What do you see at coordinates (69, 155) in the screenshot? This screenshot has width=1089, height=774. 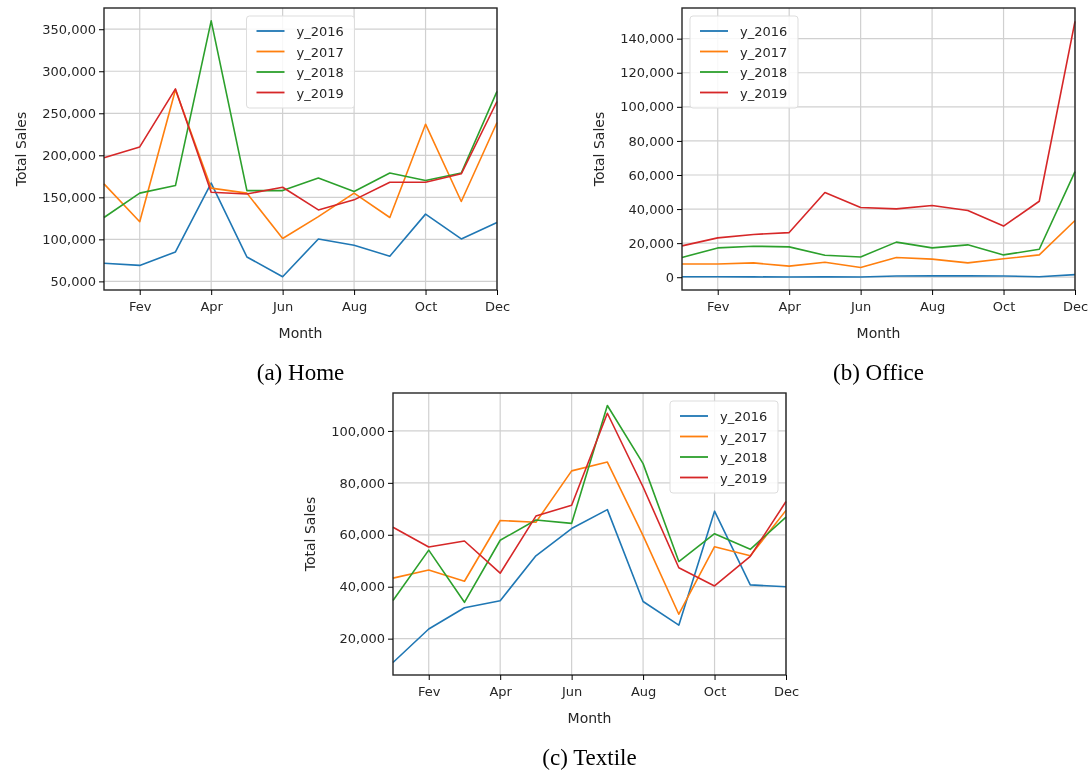 I see `y-tick-label: 200,000` at bounding box center [69, 155].